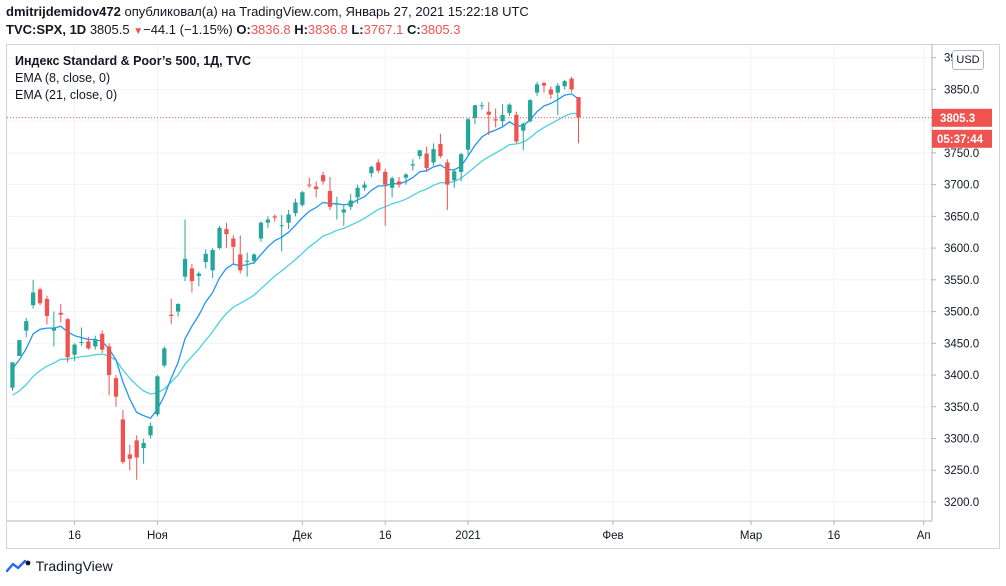 Image resolution: width=1006 pixels, height=586 pixels. Describe the element at coordinates (357, 29) in the screenshot. I see `low-label: L:` at that location.